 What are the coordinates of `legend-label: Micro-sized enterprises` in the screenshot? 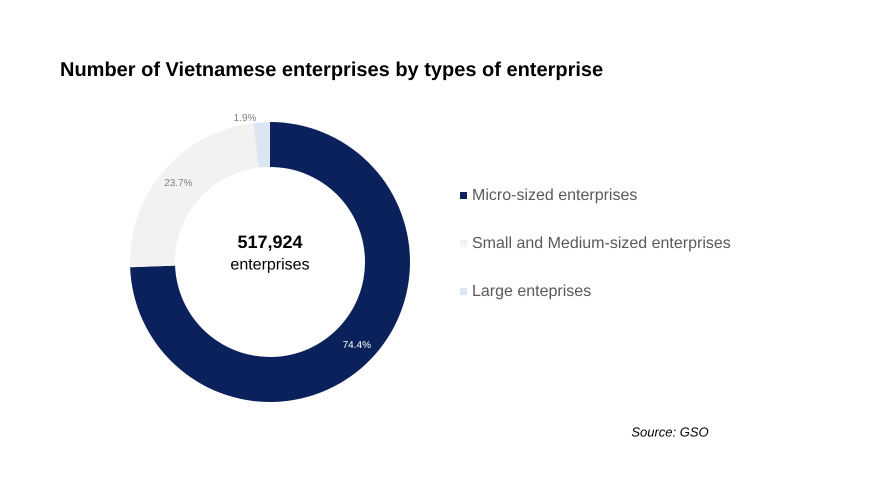 It's located at (555, 195).